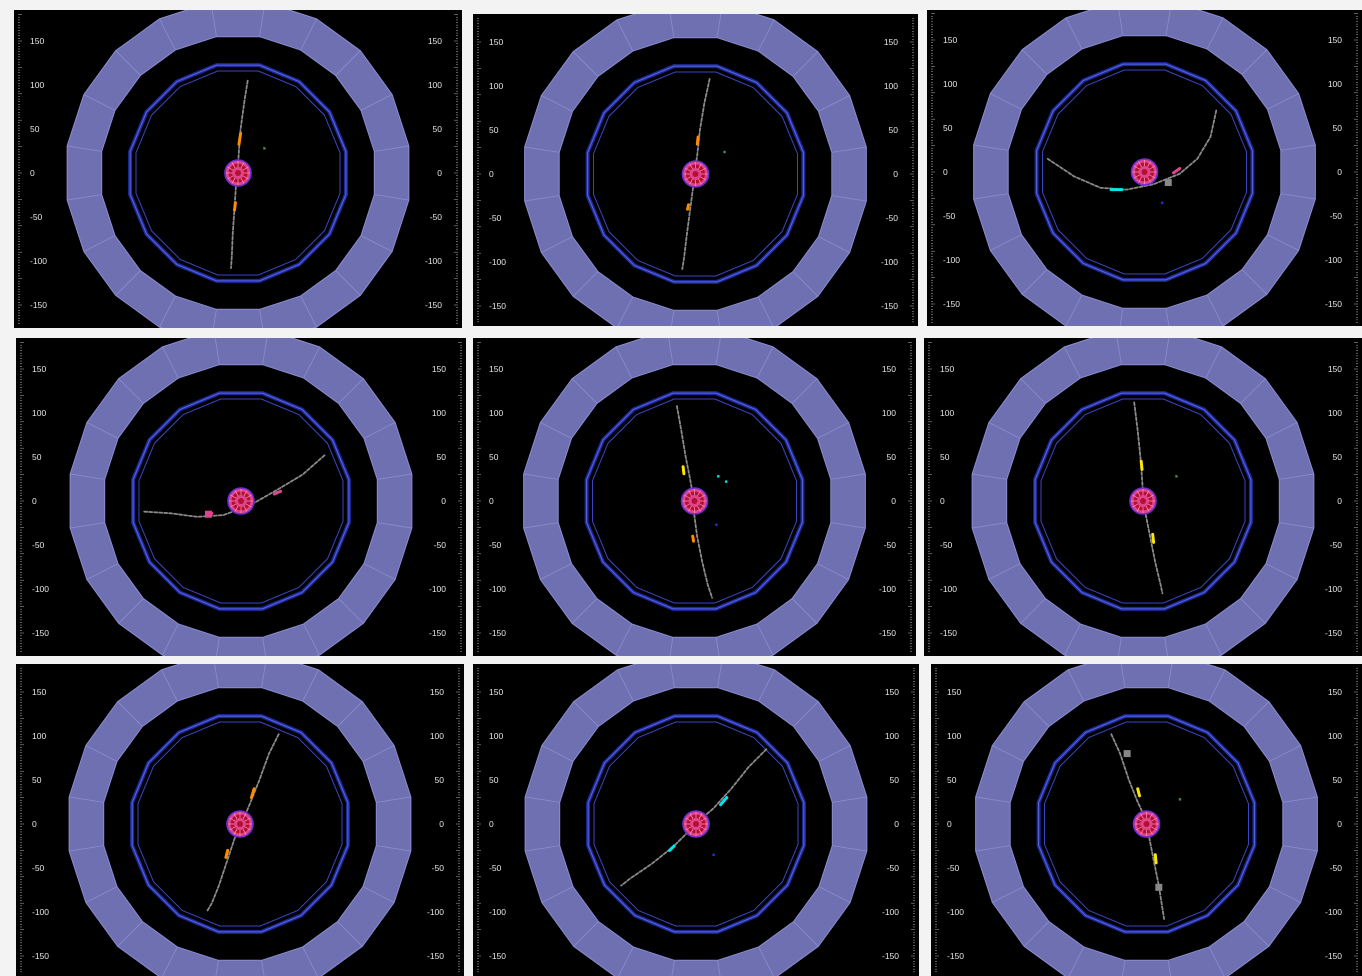 This screenshot has height=976, width=1362. I want to click on event-panel-1: 150 100 50 0 -50 -100 -150 150 100 50 0 -50 -100 -150, so click(238, 169).